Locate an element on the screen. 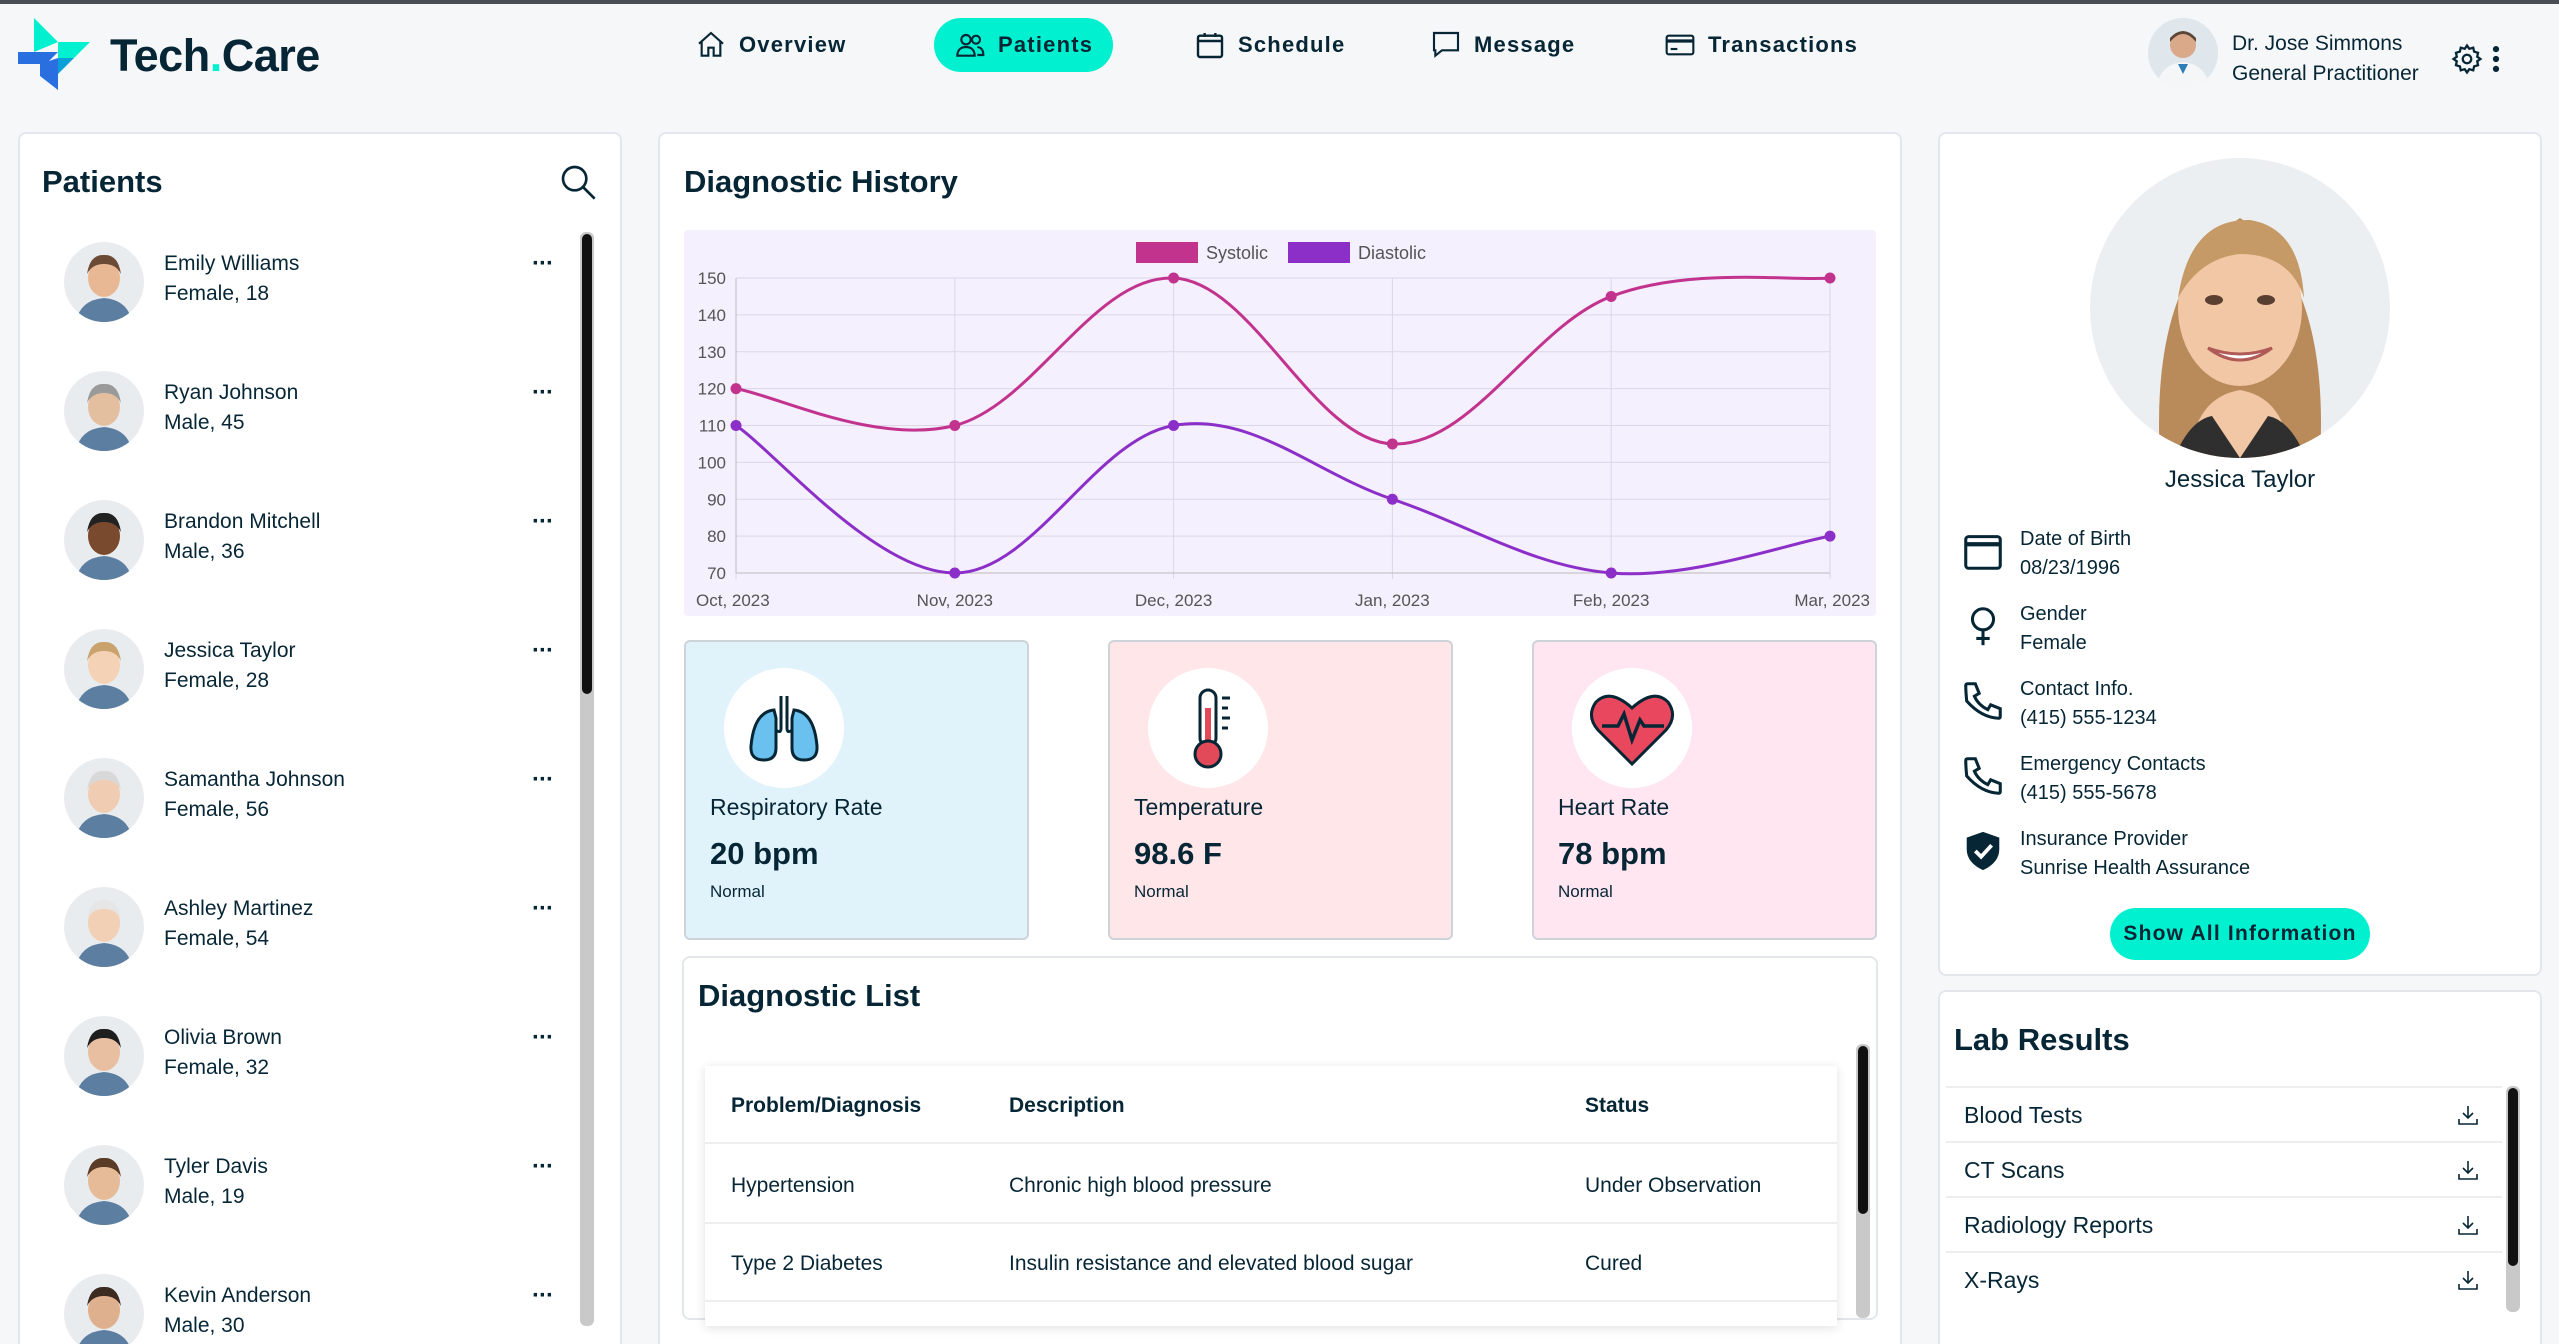 The height and width of the screenshot is (1344, 2559). search-icon is located at coordinates (578, 182).